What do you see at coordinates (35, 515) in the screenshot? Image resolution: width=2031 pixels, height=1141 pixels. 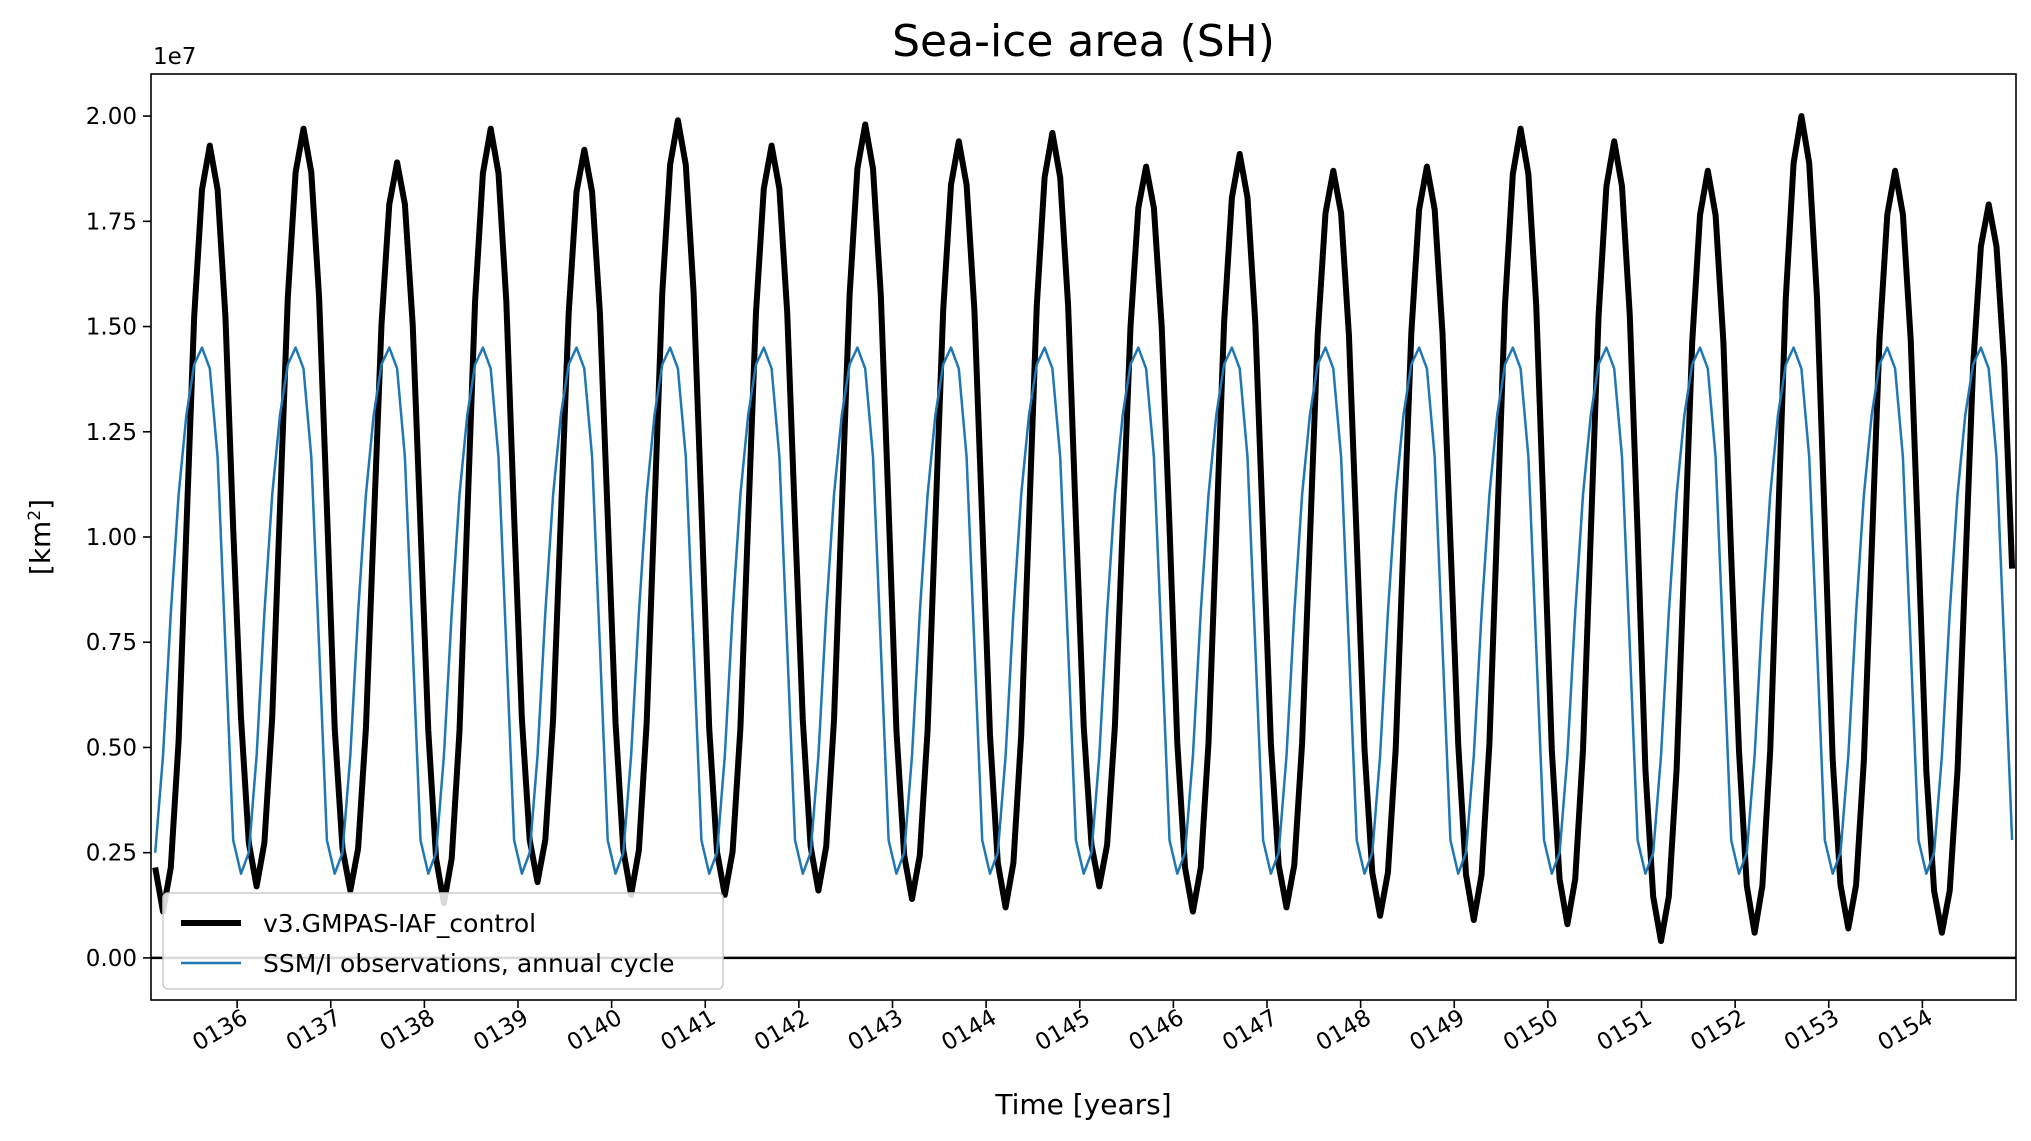 I see `y-axis-label-superscript: 2` at bounding box center [35, 515].